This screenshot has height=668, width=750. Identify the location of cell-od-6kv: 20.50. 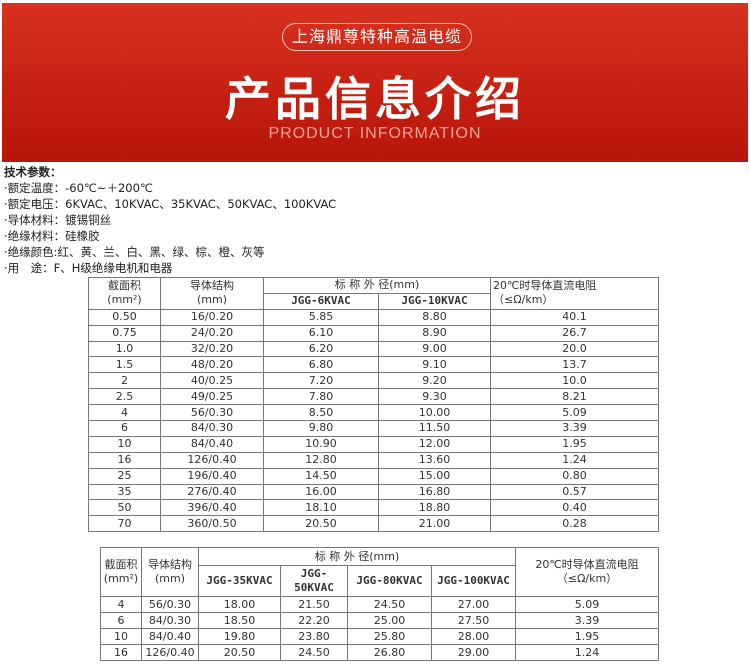
(321, 524).